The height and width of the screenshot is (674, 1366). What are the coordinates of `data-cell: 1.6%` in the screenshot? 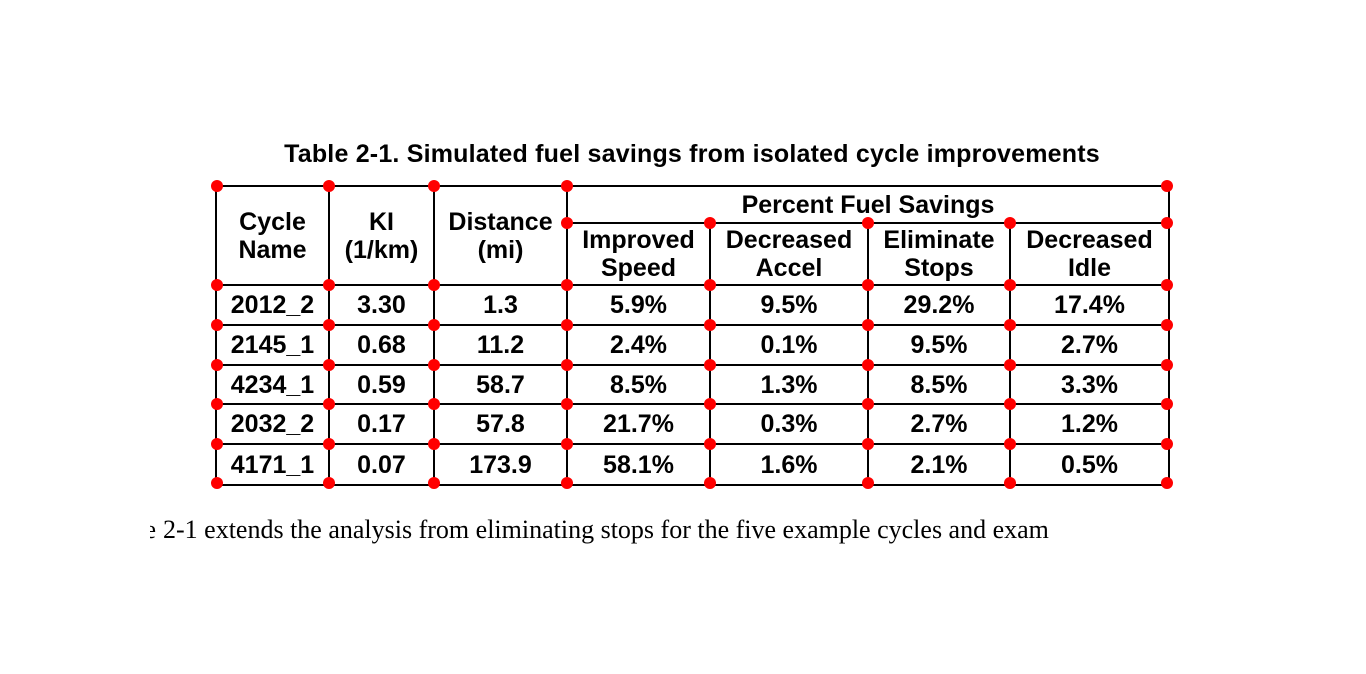 It's located at (790, 464).